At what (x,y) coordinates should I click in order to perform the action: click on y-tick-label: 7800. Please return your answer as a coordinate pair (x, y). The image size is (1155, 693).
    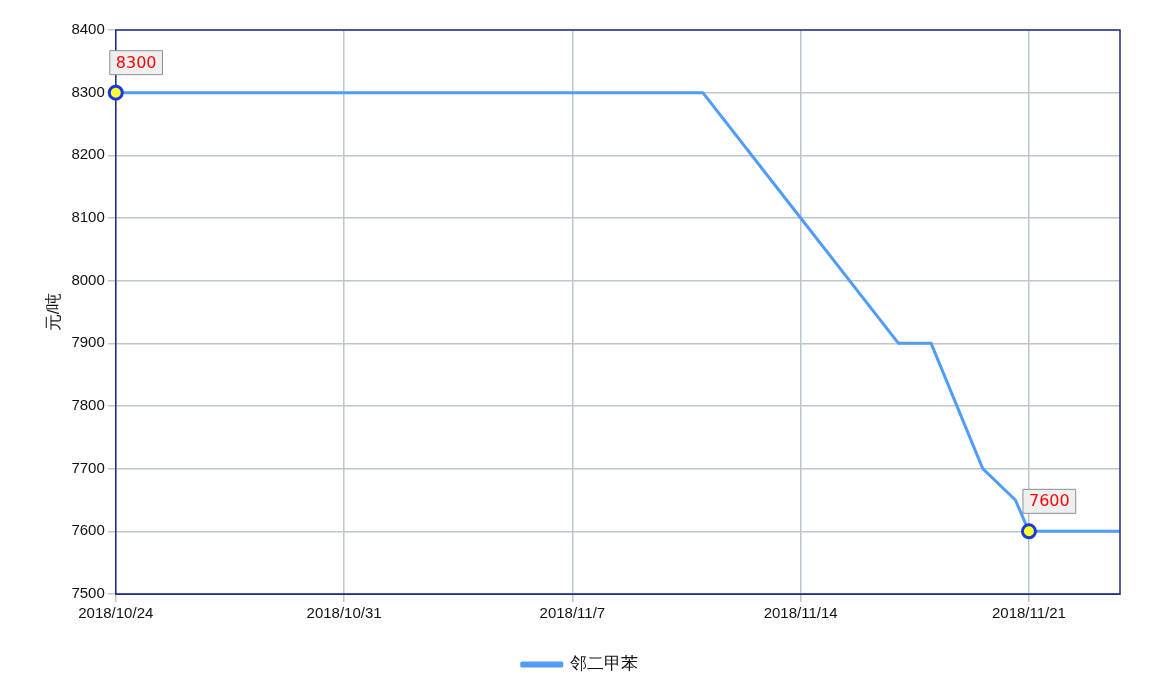
    Looking at the image, I should click on (88, 405).